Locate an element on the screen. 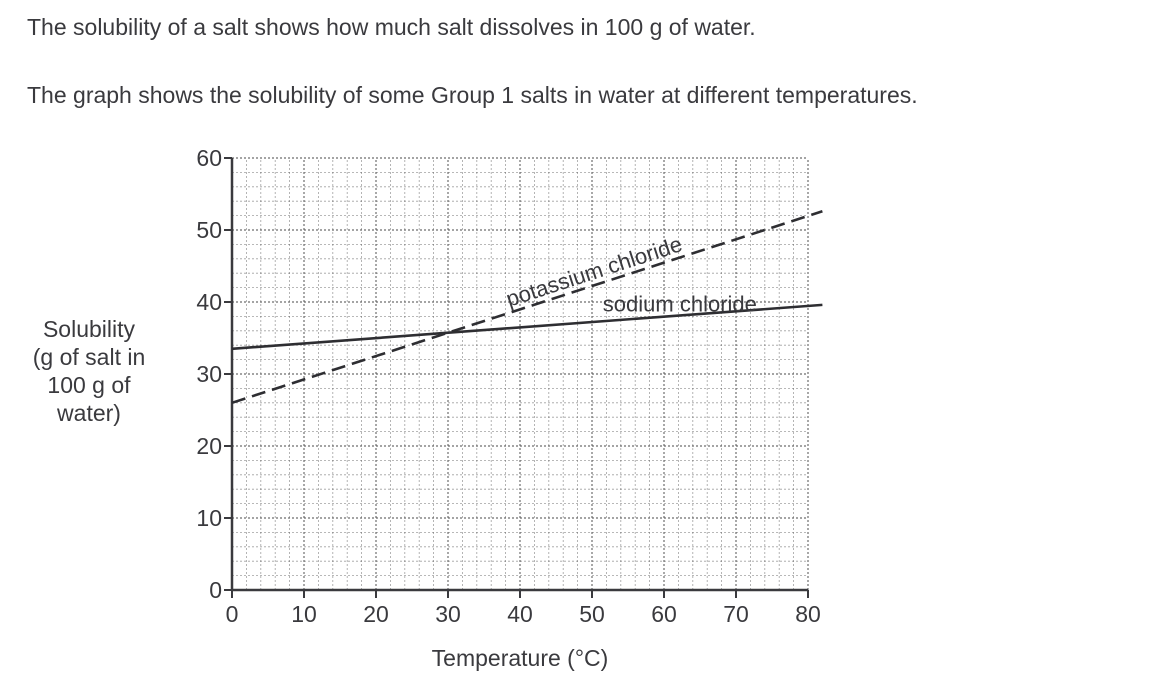 This screenshot has height=699, width=1162. y-tick-label: 30 is located at coordinates (209, 374).